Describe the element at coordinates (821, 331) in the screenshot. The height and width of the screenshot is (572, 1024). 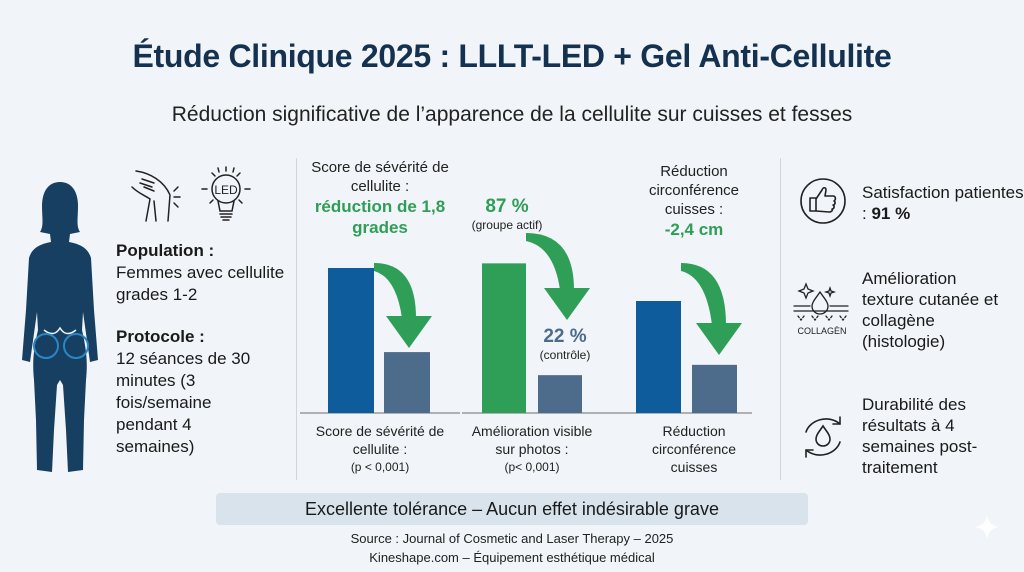
I see `collagen-icon-label: COLLAGÈN` at that location.